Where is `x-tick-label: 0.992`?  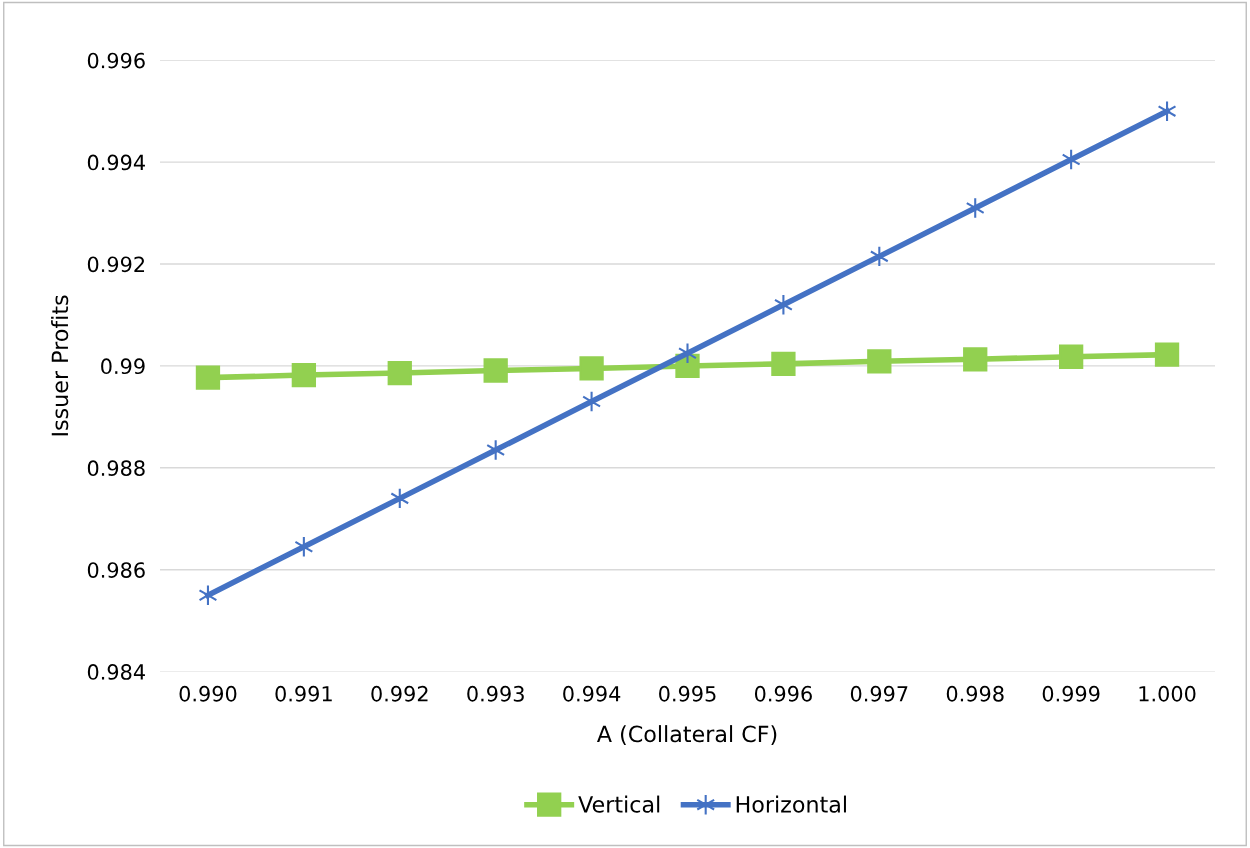 x-tick-label: 0.992 is located at coordinates (399, 693).